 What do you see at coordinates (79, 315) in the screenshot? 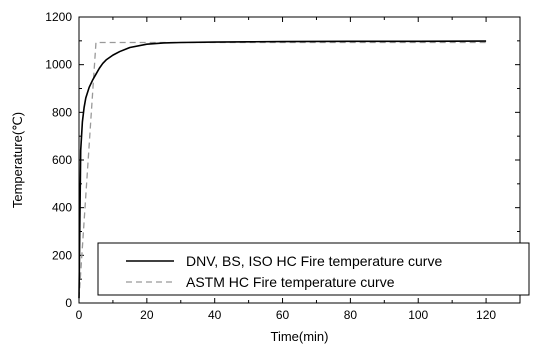
I see `x-tick-label: 0` at bounding box center [79, 315].